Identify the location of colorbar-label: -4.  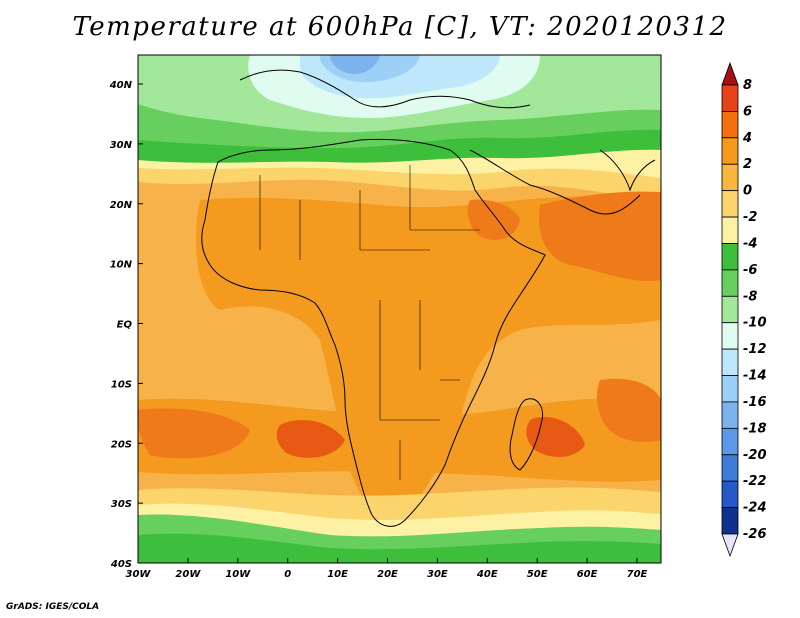
(750, 243).